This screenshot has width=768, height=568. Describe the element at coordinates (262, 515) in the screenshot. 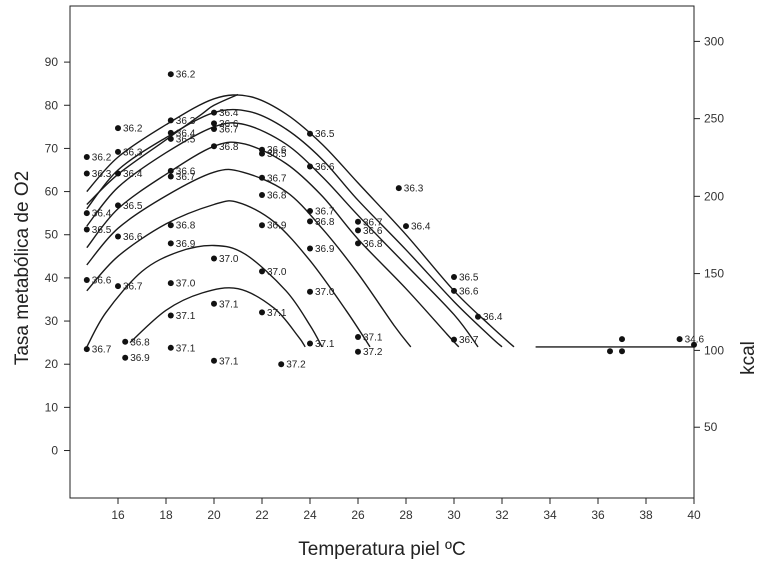

I see `x-tick-label: 22` at that location.